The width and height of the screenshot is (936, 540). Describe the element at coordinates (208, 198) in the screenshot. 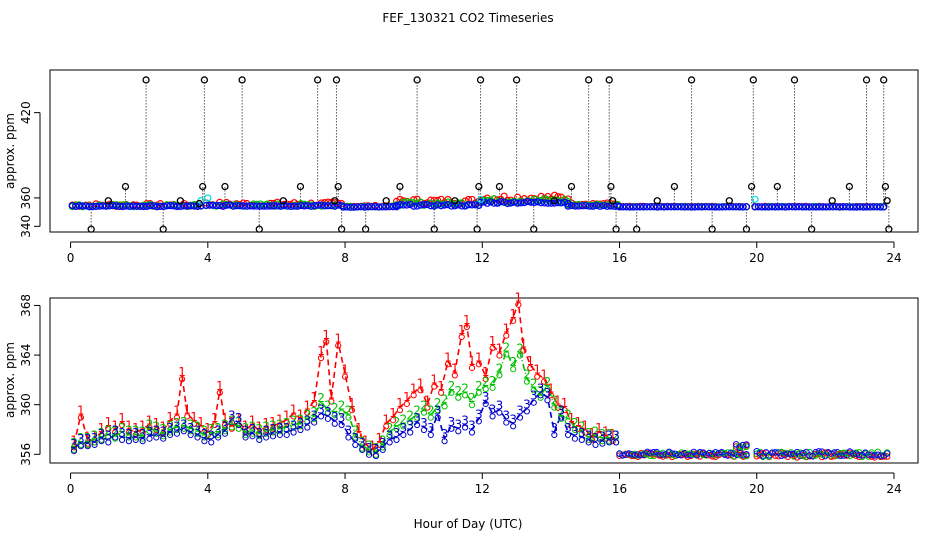

I see `top-point-cyan` at that location.